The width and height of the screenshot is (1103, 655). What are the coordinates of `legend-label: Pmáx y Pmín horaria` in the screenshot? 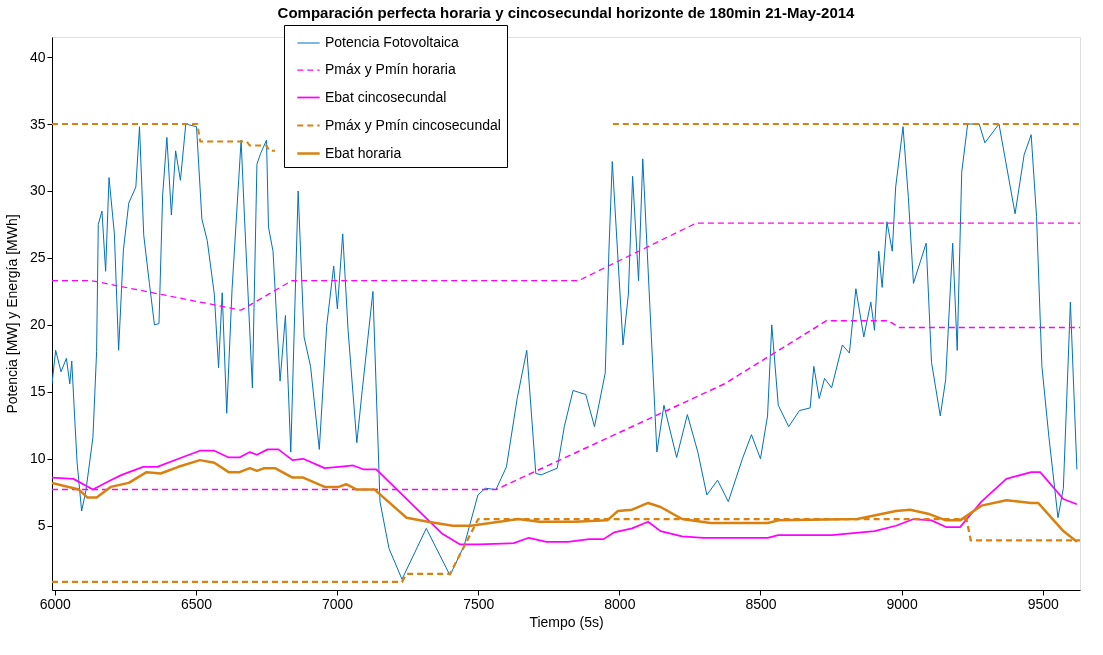 It's located at (390, 69).